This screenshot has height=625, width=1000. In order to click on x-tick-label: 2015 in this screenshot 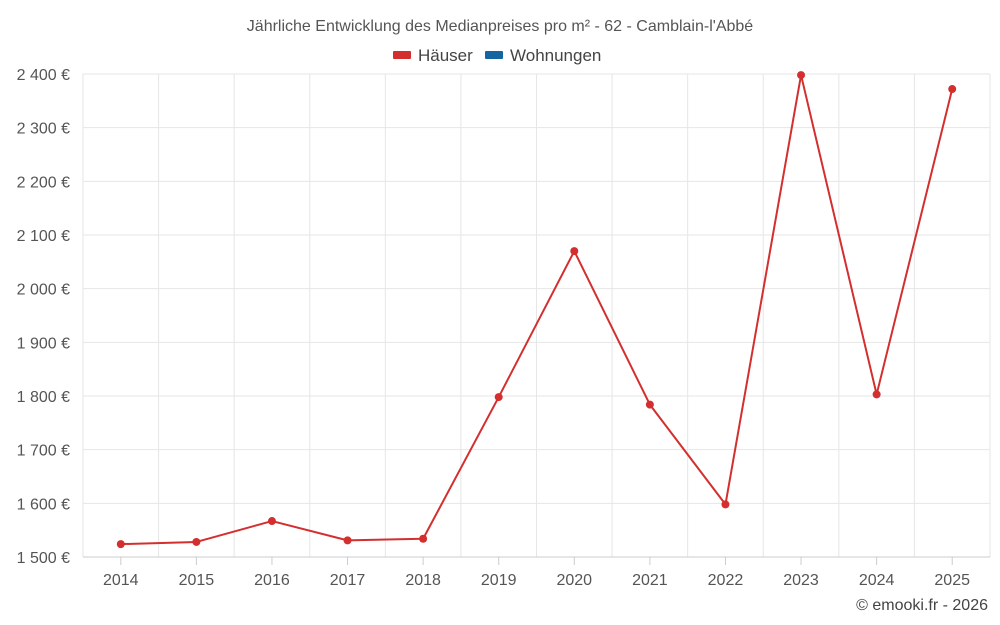, I will do `click(197, 580)`.